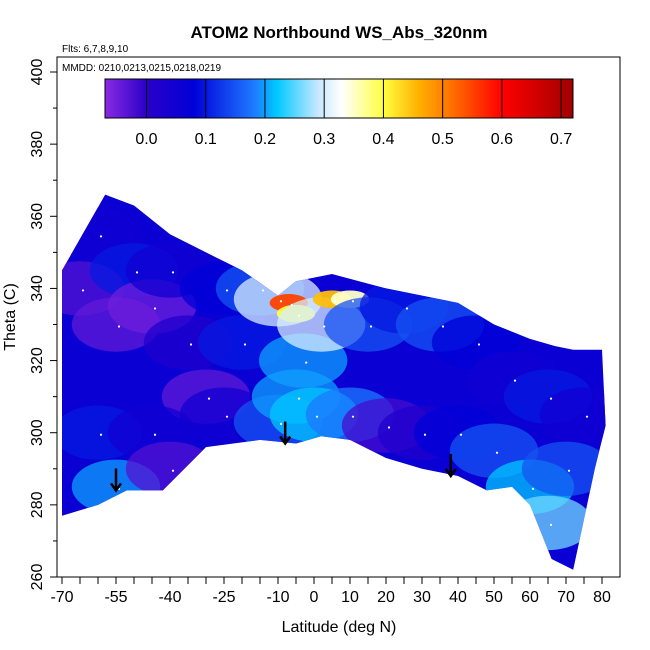 This screenshot has width=650, height=650. Describe the element at coordinates (566, 597) in the screenshot. I see `x-tick-label: 70` at that location.